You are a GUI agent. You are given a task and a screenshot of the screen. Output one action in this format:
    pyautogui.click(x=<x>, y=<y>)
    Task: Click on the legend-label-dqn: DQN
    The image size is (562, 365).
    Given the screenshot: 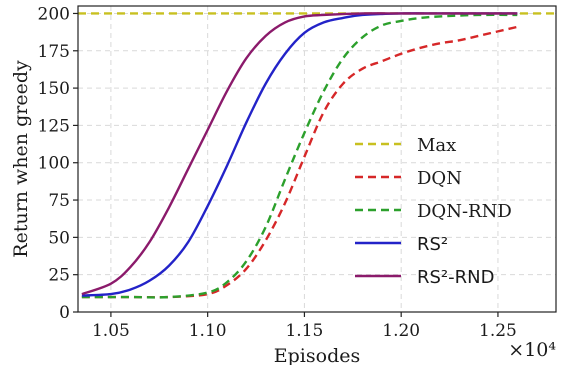 What is the action you would take?
    pyautogui.click(x=439, y=178)
    